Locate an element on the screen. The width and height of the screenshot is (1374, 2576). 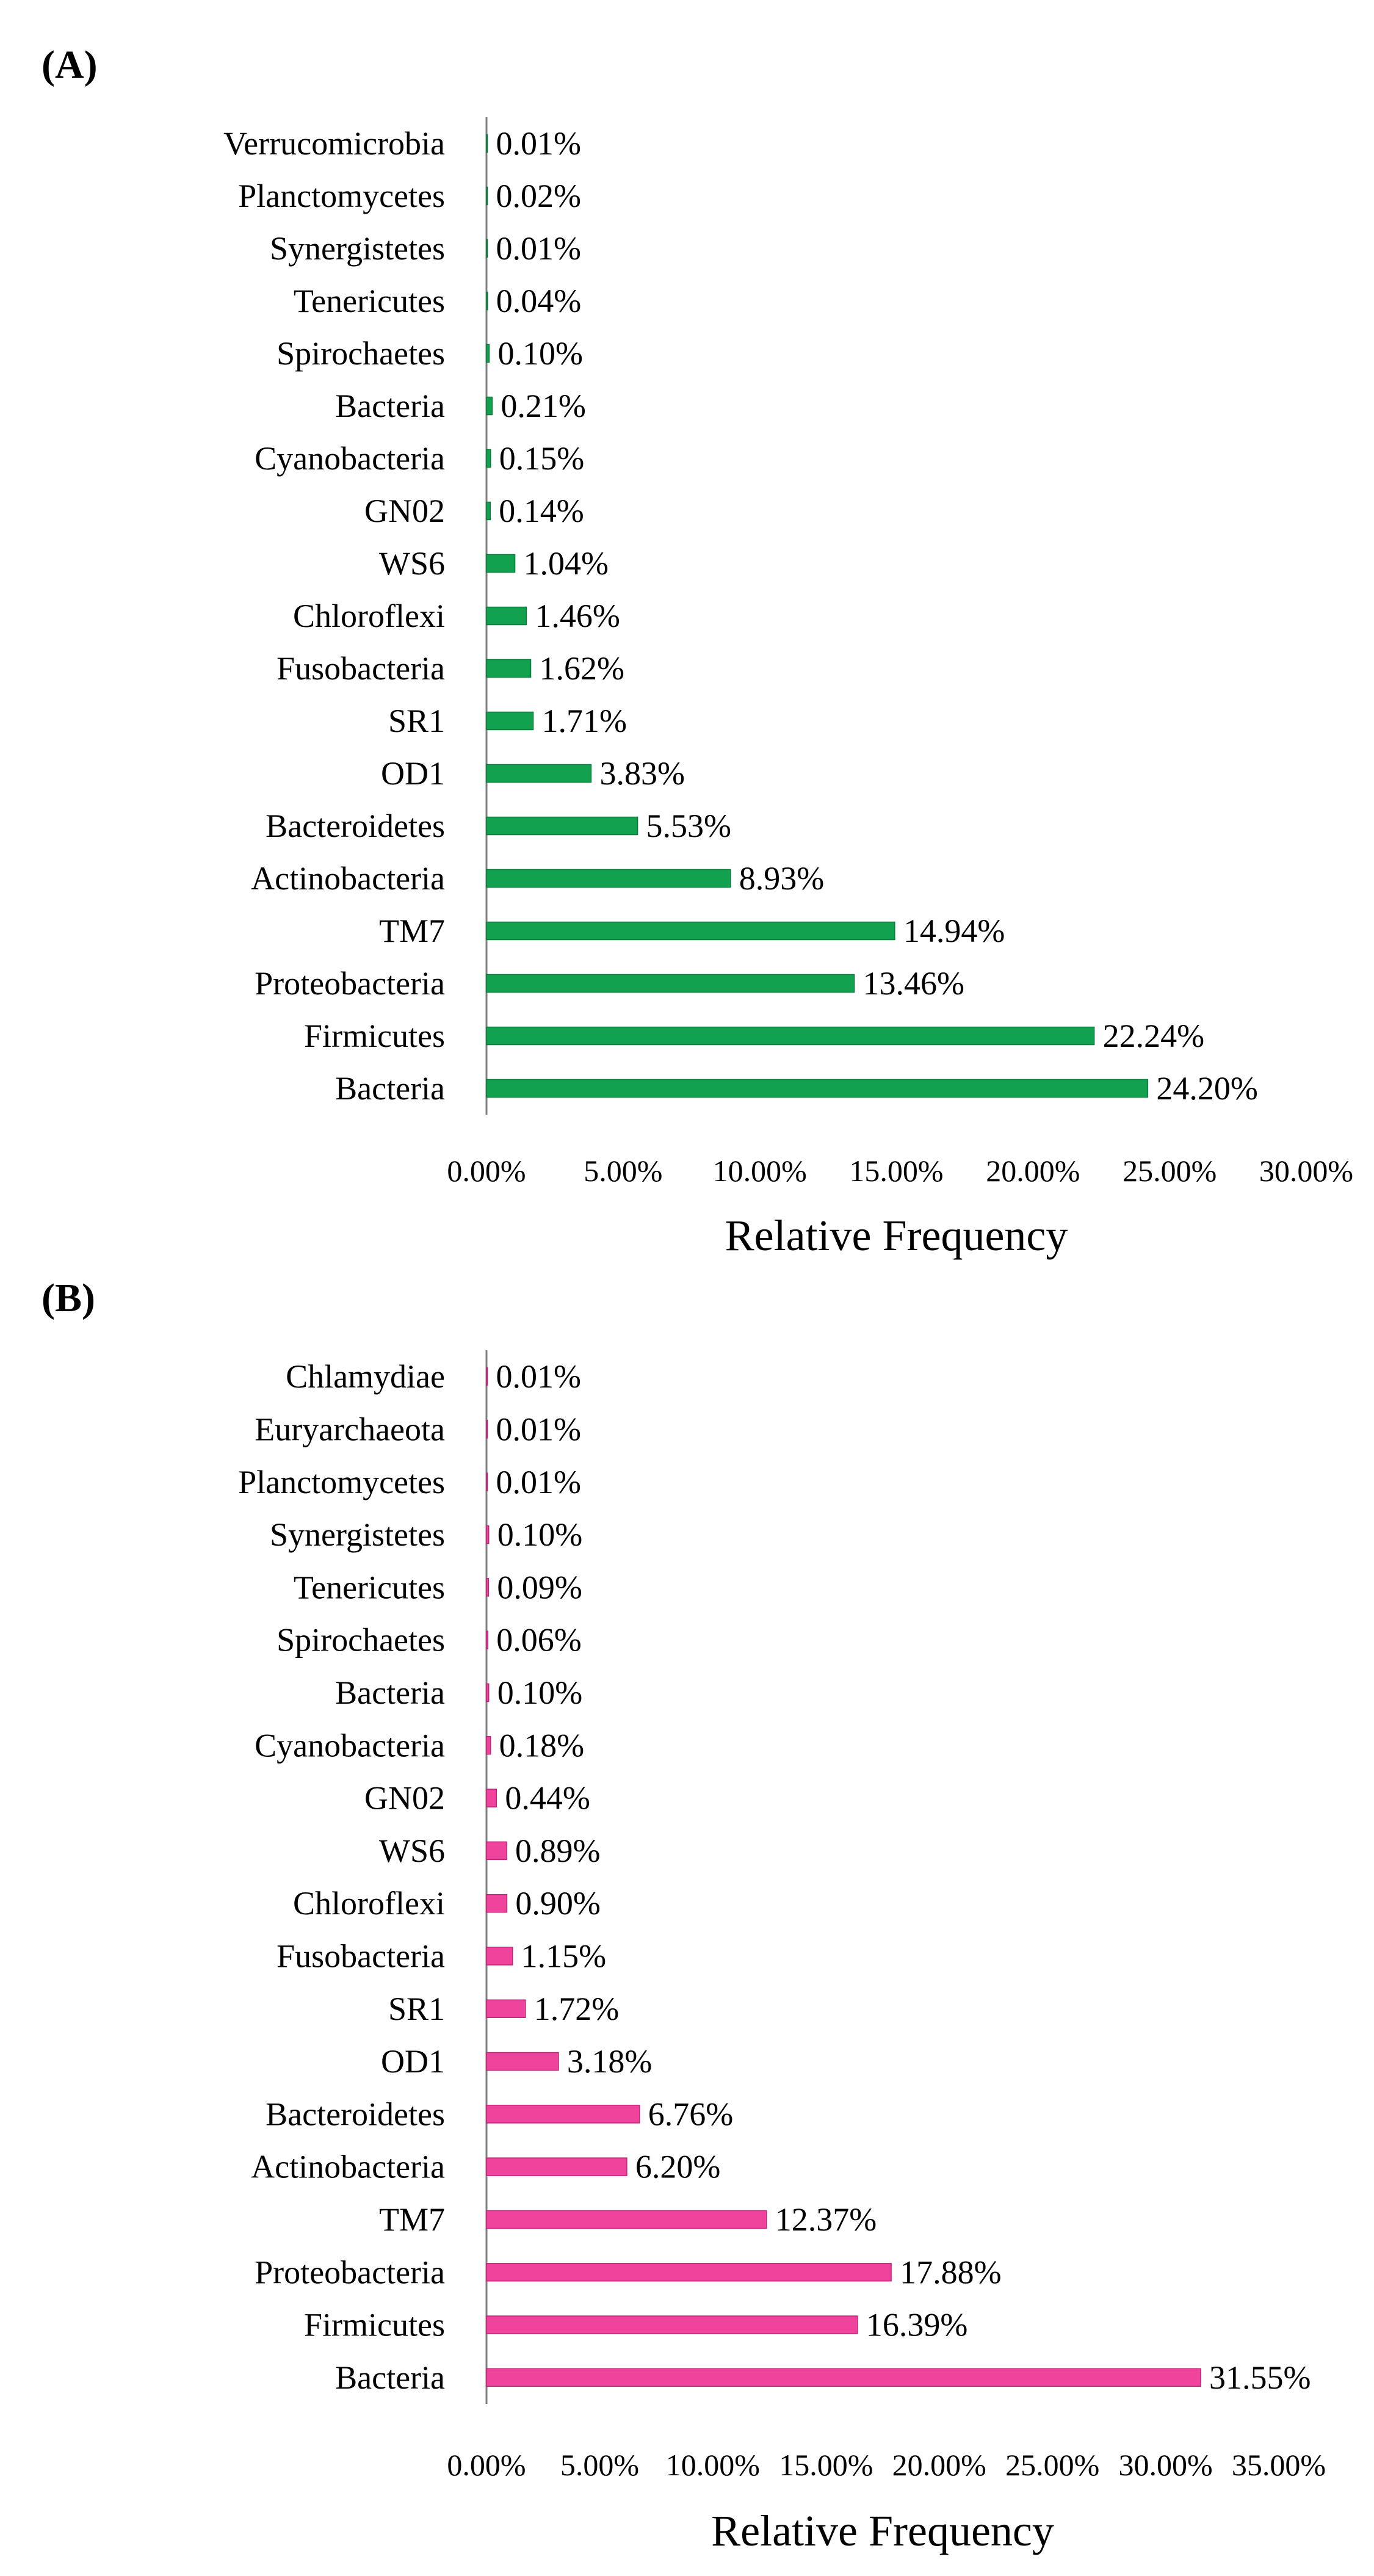
category-label: Verrucomicrobia is located at coordinates (334, 143).